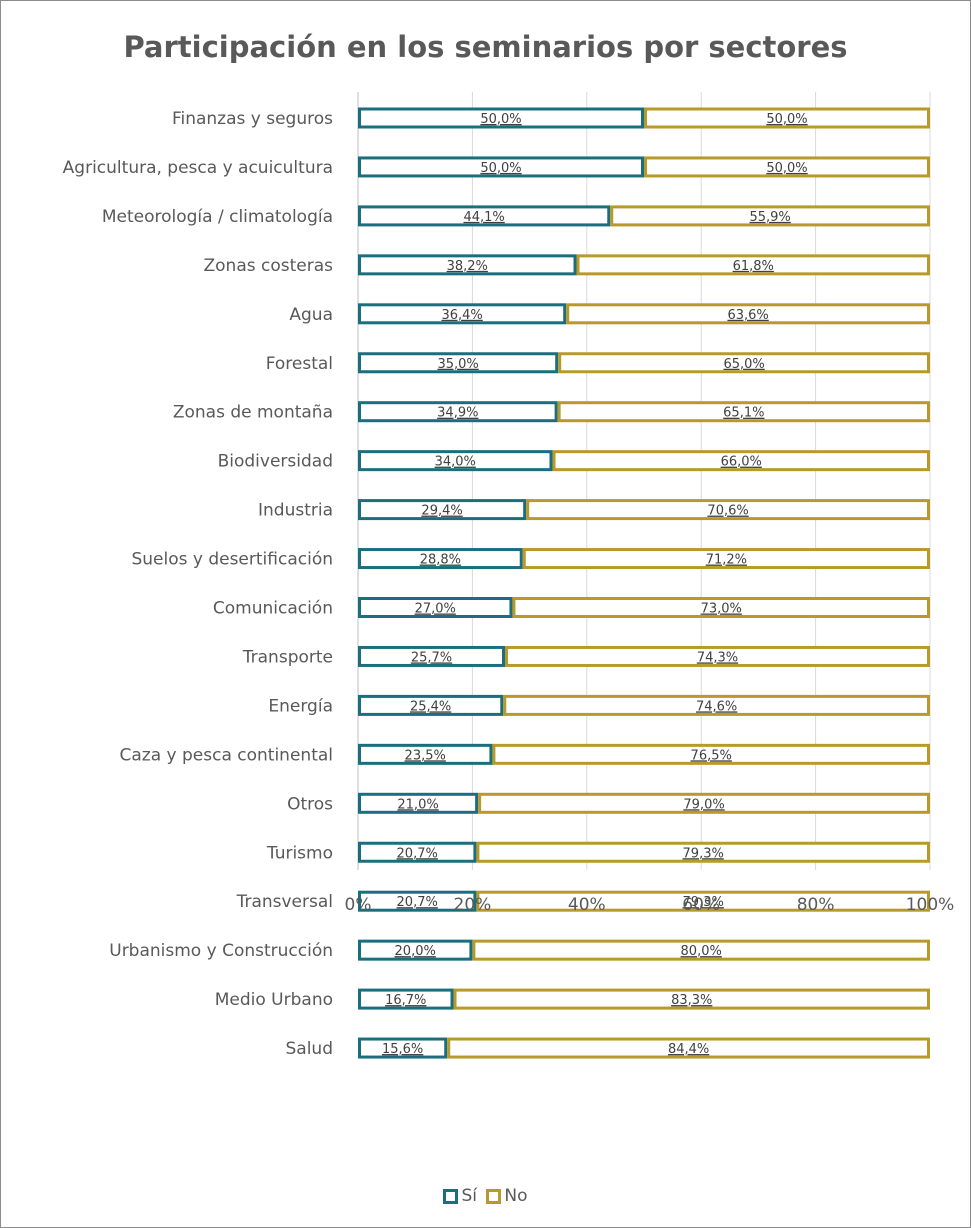 The width and height of the screenshot is (971, 1228). I want to click on data-label-no: 66,0%, so click(741, 462).